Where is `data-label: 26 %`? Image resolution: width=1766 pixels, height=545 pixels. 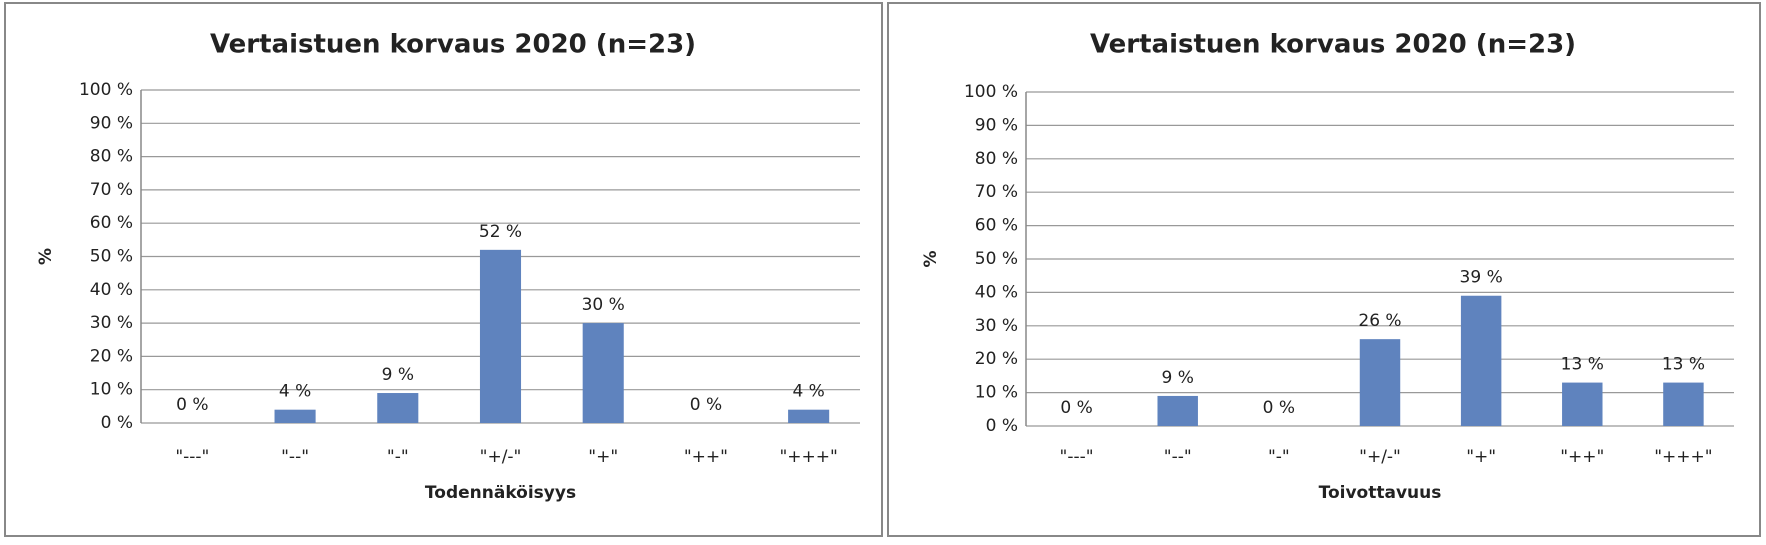 data-label: 26 % is located at coordinates (1379, 321).